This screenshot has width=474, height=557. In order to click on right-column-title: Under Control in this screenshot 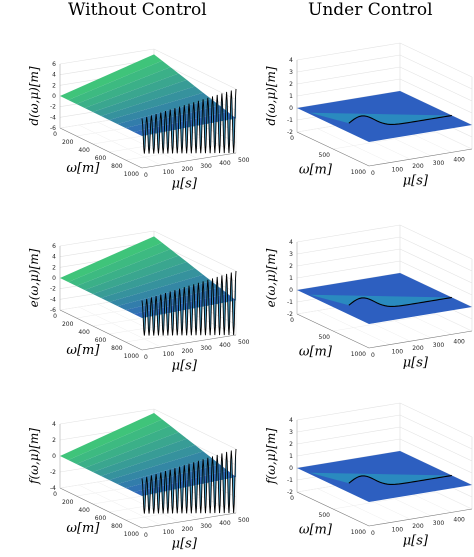, I will do `click(370, 10)`.